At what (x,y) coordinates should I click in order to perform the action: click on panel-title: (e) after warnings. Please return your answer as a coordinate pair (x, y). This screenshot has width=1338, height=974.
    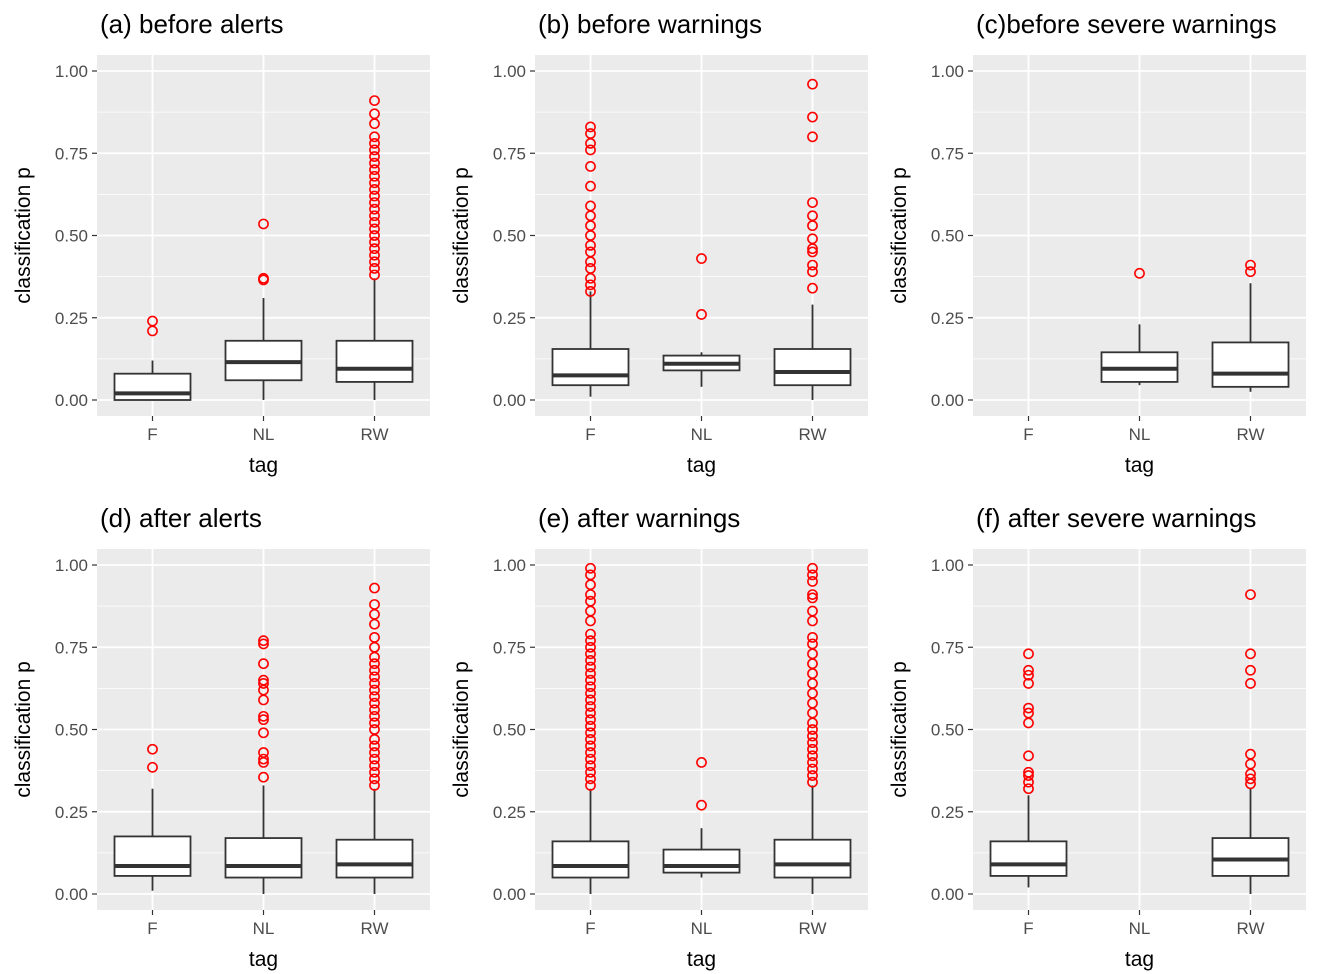
    Looking at the image, I should click on (639, 518).